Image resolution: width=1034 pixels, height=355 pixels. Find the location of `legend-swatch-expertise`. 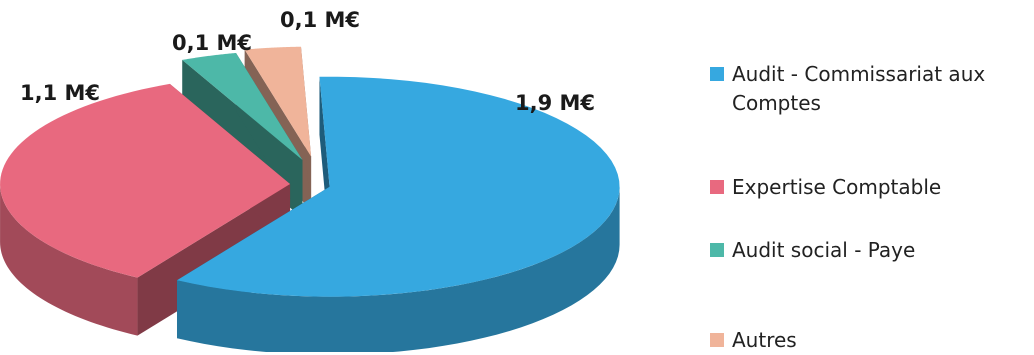

legend-swatch-expertise is located at coordinates (717, 187).